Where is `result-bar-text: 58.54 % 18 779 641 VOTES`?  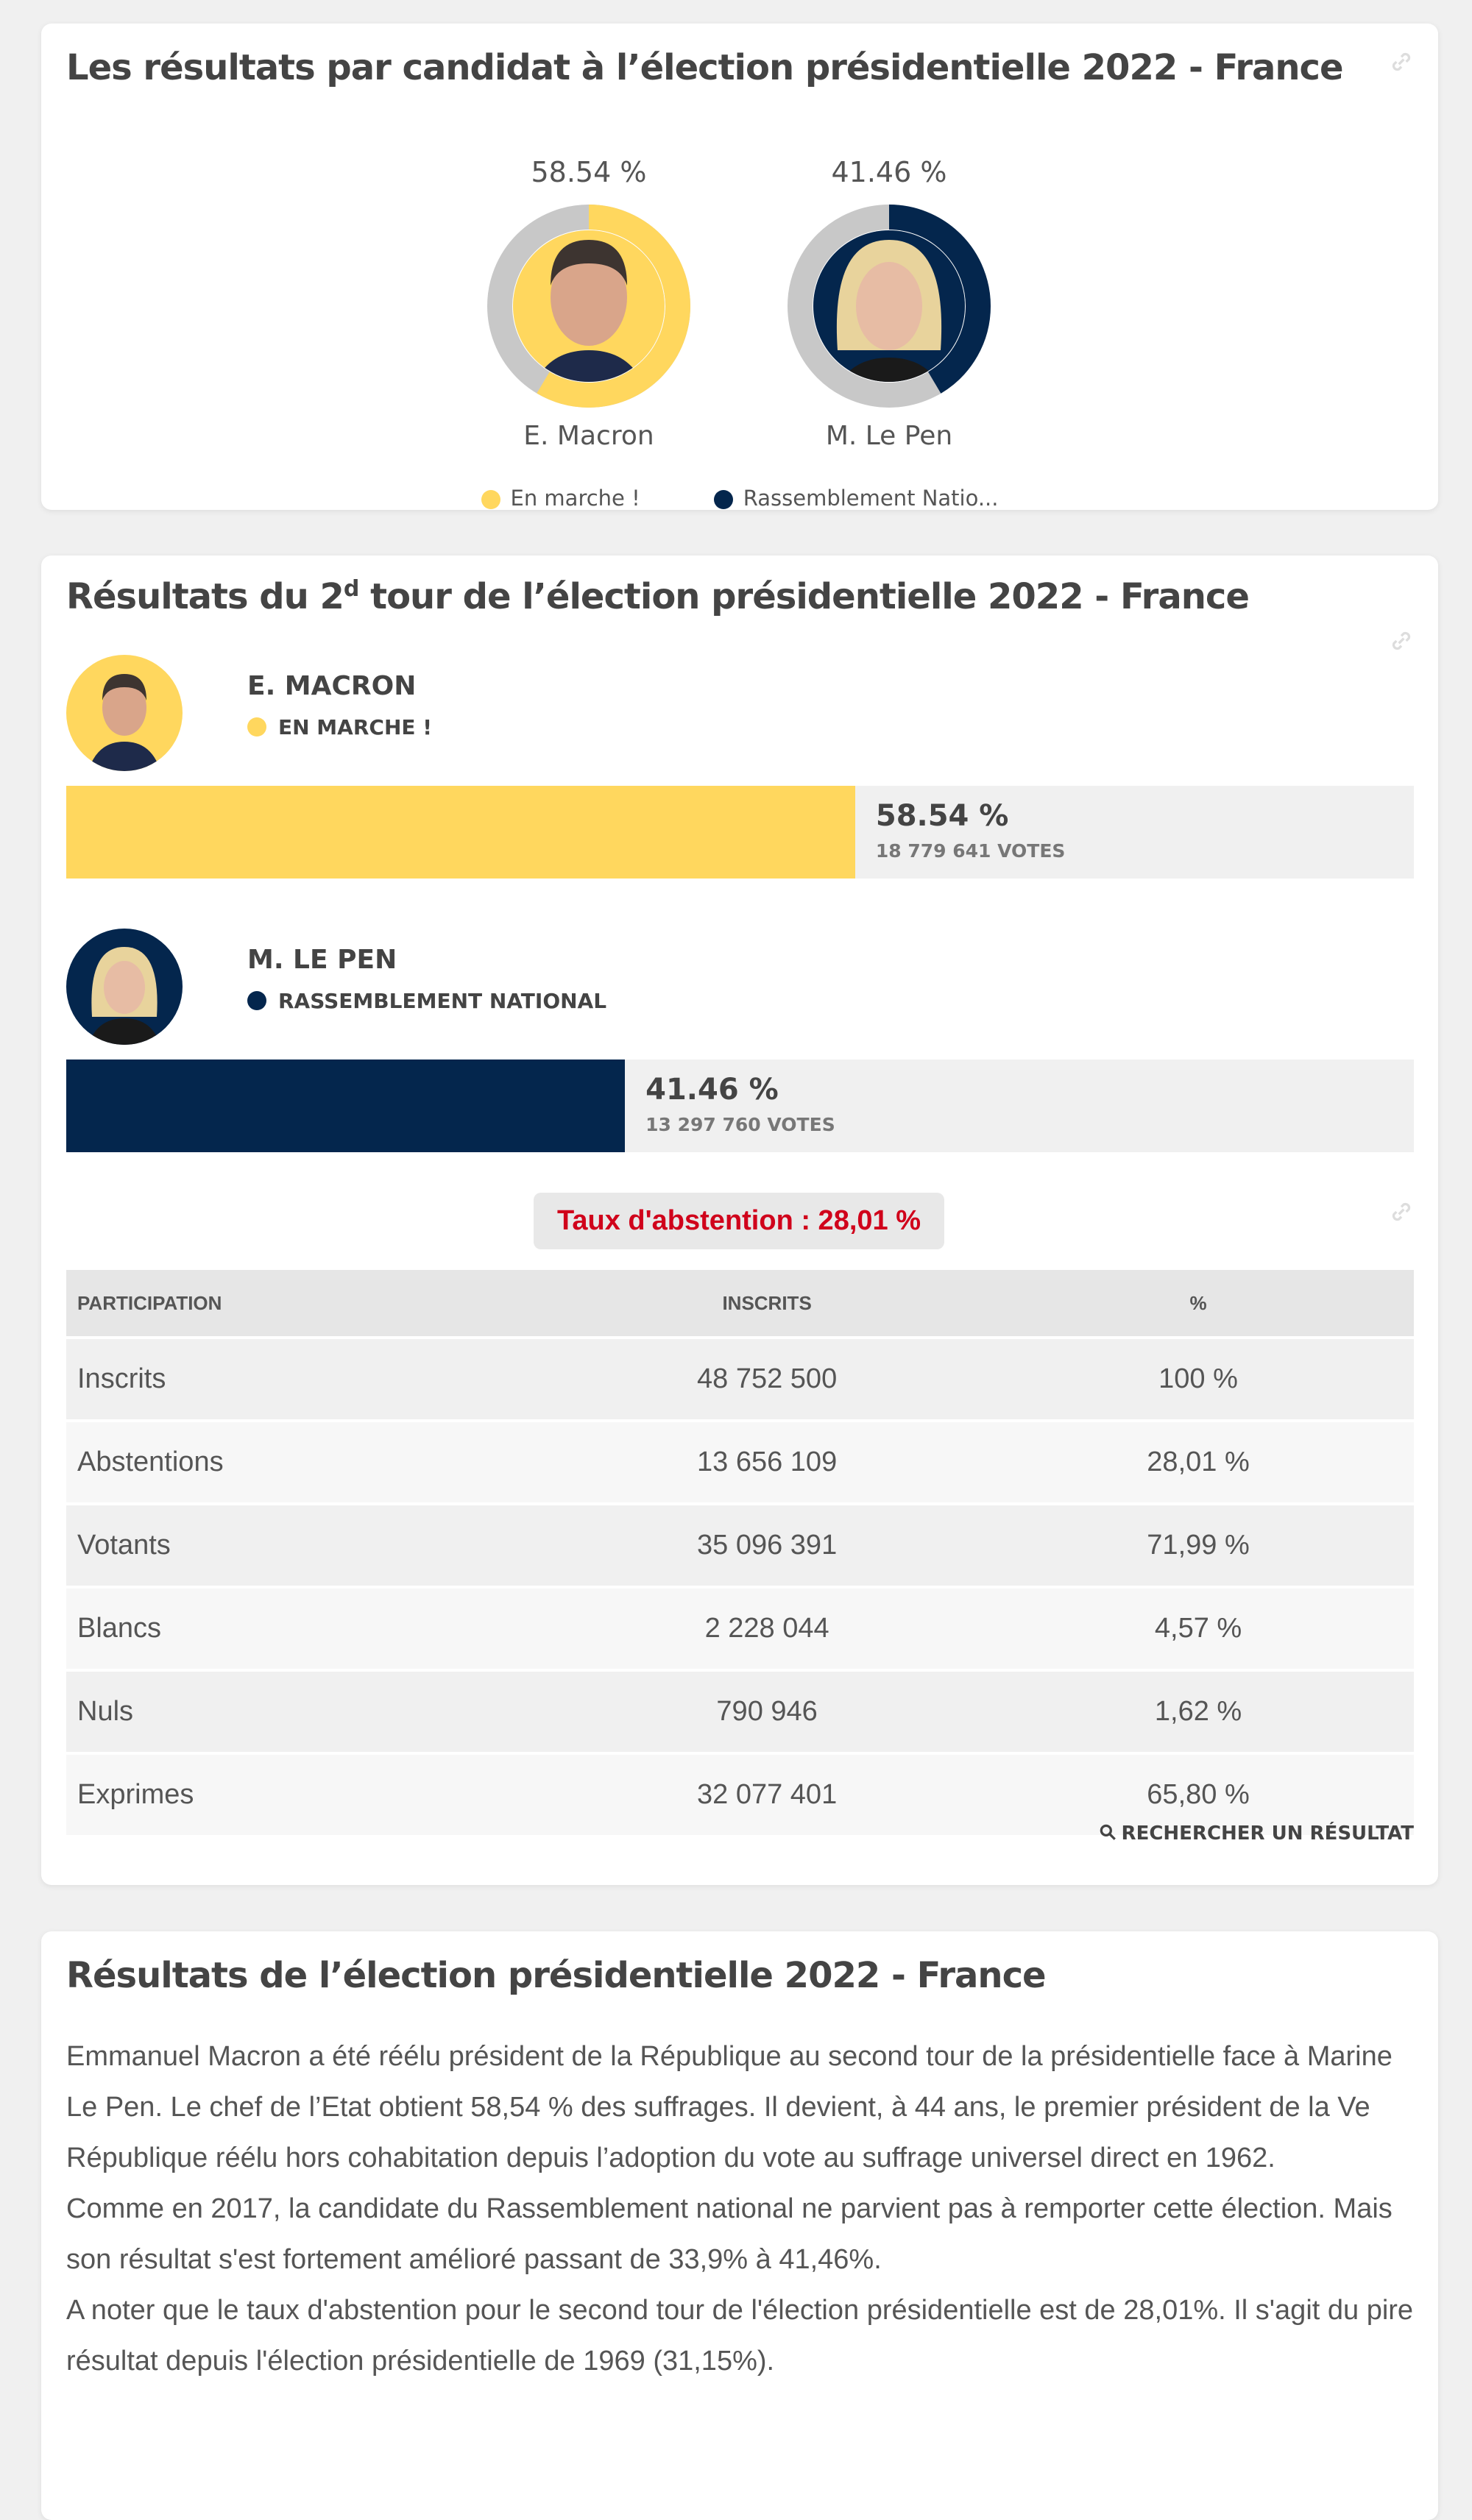
result-bar-text: 58.54 % 18 779 641 VOTES is located at coordinates (971, 830).